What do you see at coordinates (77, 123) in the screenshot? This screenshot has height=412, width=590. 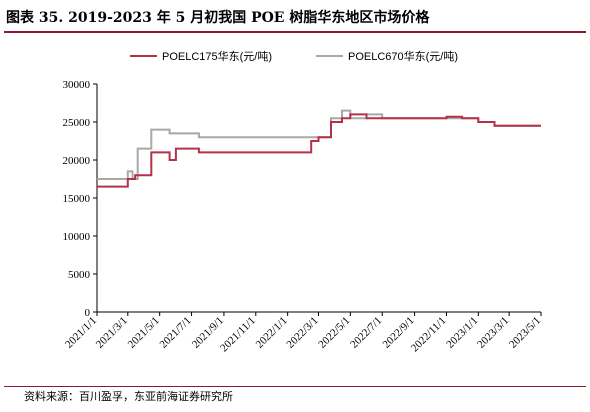 I see `y-tick-label: 25000` at bounding box center [77, 123].